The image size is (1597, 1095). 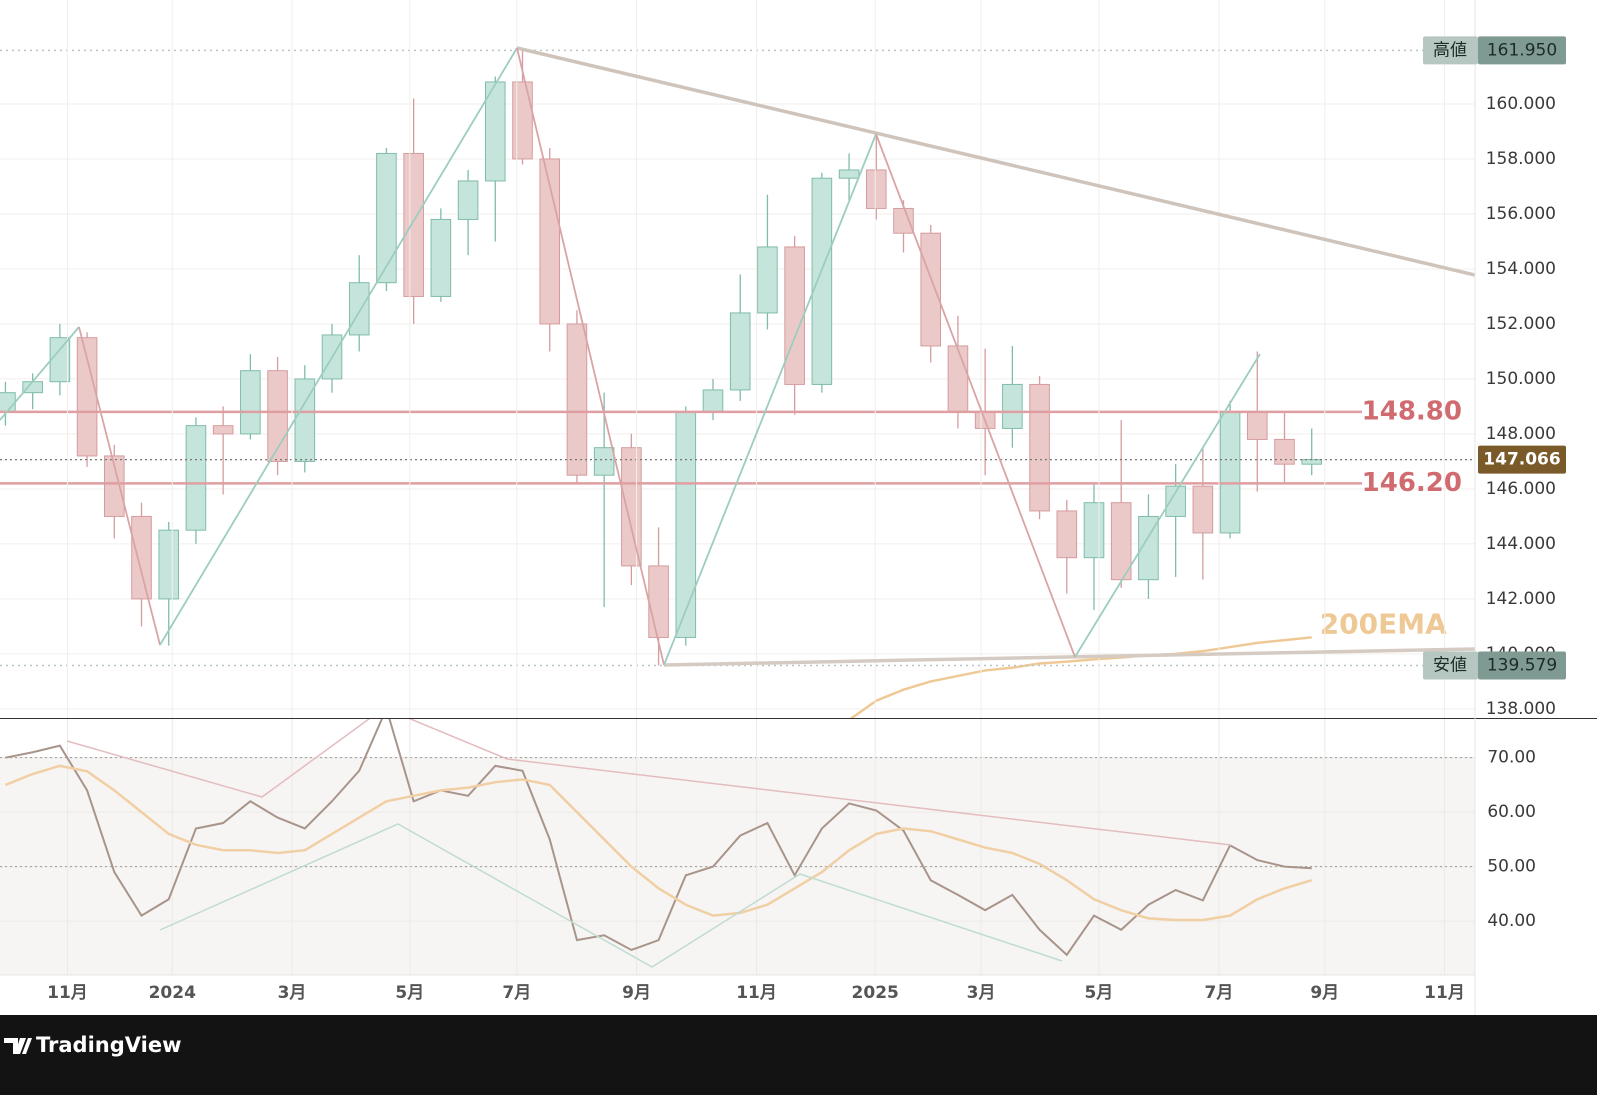 I want to click on y-tick-label: 160.000, so click(x=1521, y=104).